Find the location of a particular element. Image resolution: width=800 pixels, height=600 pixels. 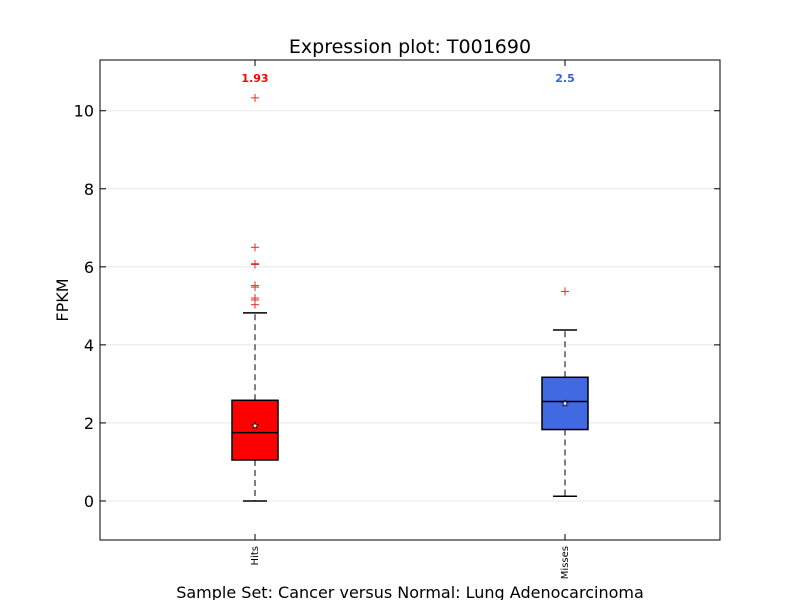

y-tick-label: 6 is located at coordinates (89, 267).